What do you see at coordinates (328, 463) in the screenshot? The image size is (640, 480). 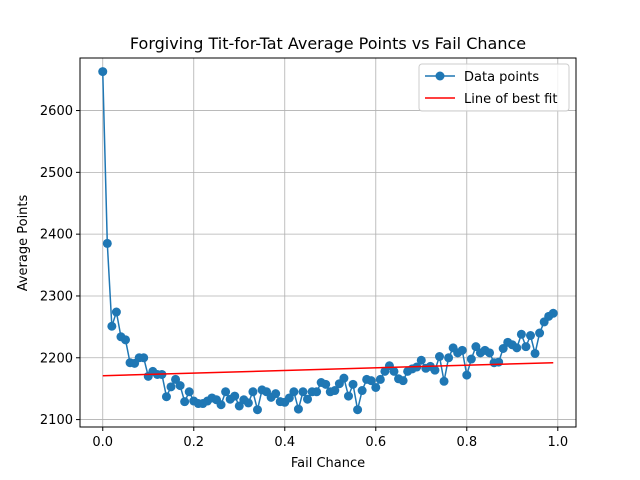 I see `x-axis-label: Fail Chance` at bounding box center [328, 463].